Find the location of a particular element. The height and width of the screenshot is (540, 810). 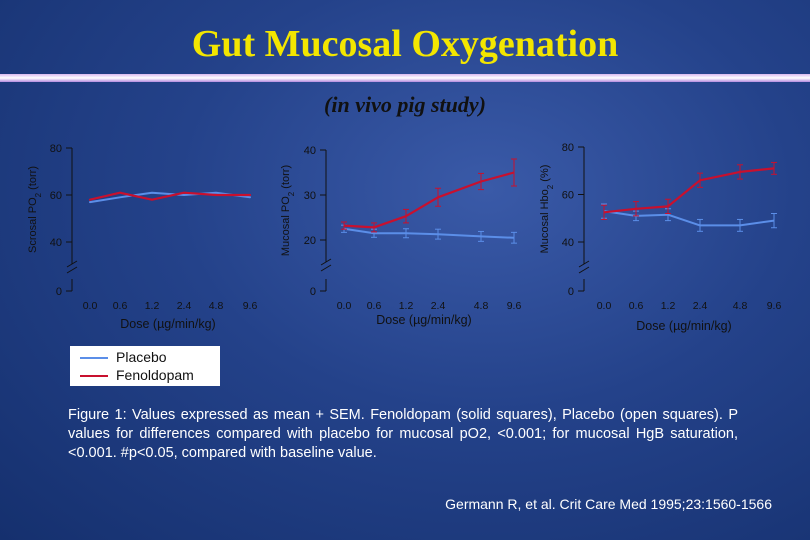

legend-swatch-placebo is located at coordinates (94, 358).